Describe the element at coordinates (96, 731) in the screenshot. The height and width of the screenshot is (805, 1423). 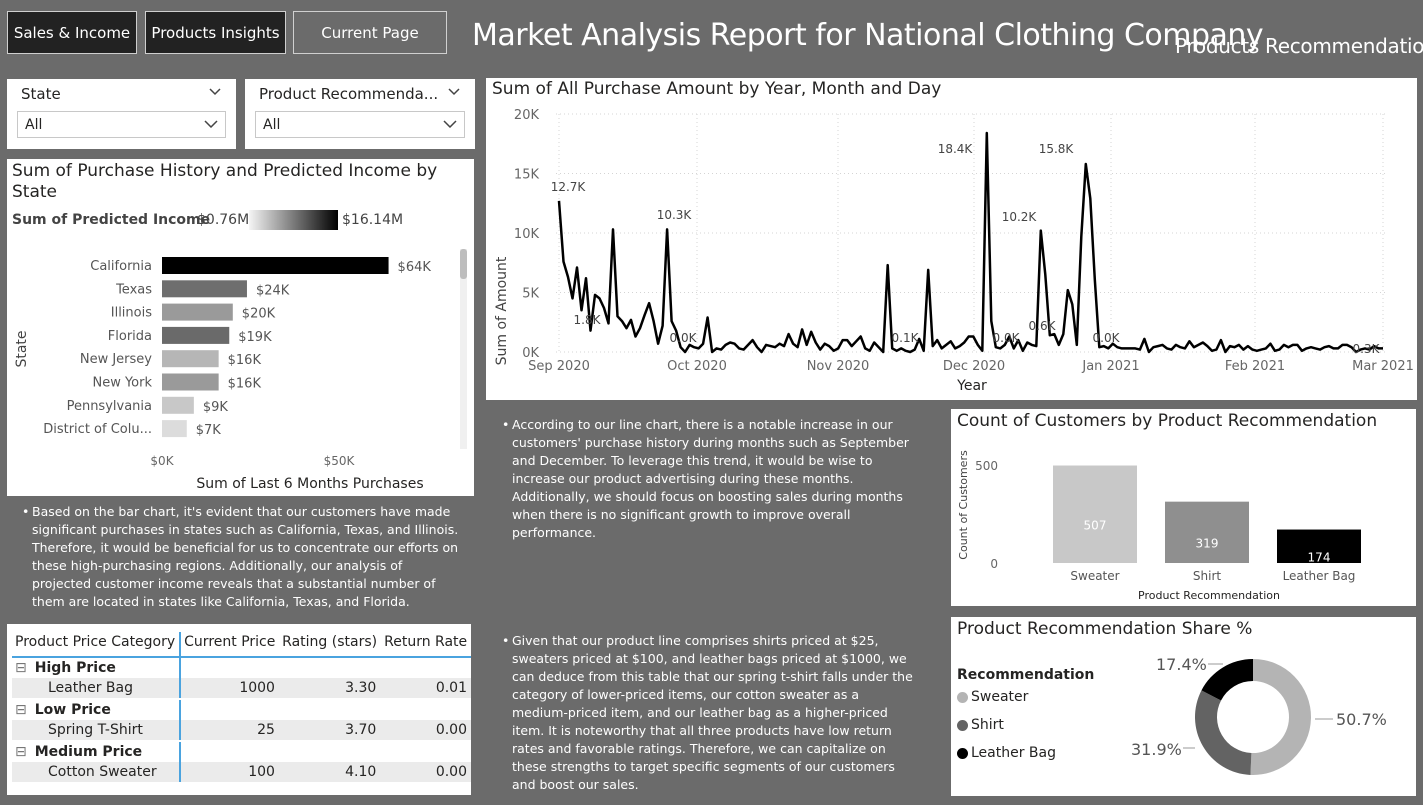
I see `table-cell: Spring T-Shirt` at that location.